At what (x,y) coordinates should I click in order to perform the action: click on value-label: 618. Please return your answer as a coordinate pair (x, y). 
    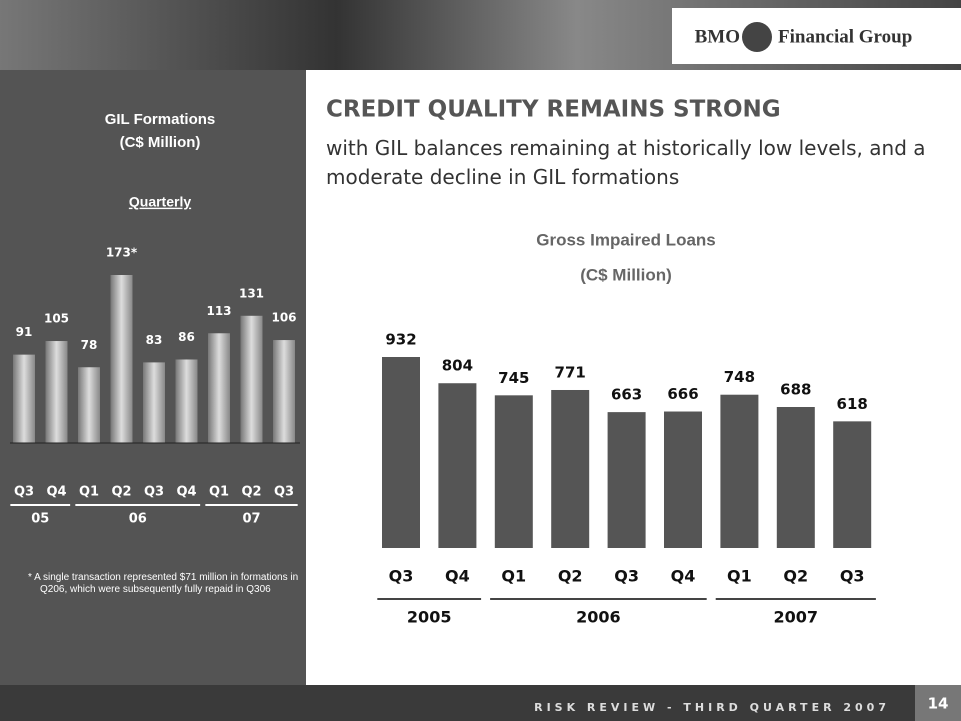
    Looking at the image, I should click on (852, 404).